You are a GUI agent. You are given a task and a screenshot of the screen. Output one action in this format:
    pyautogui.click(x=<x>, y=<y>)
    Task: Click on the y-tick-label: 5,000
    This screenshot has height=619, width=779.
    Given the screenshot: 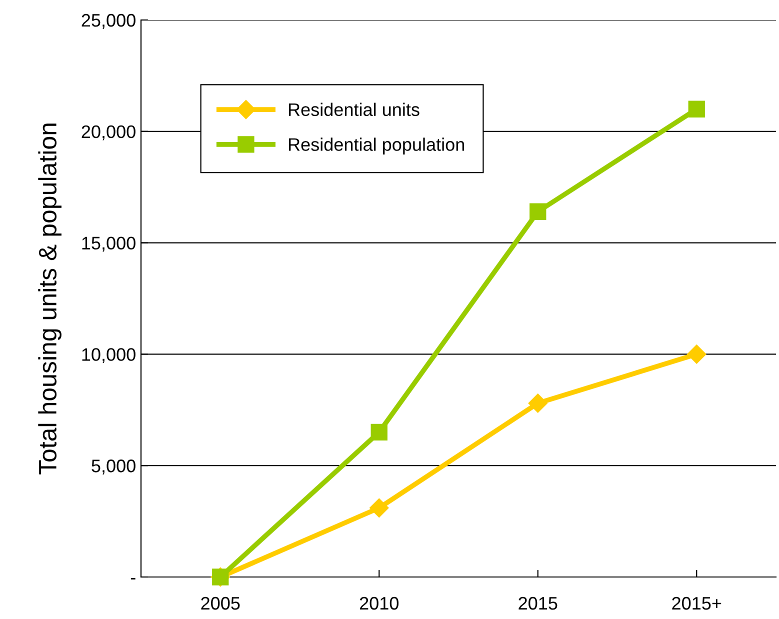 What is the action you would take?
    pyautogui.click(x=114, y=467)
    